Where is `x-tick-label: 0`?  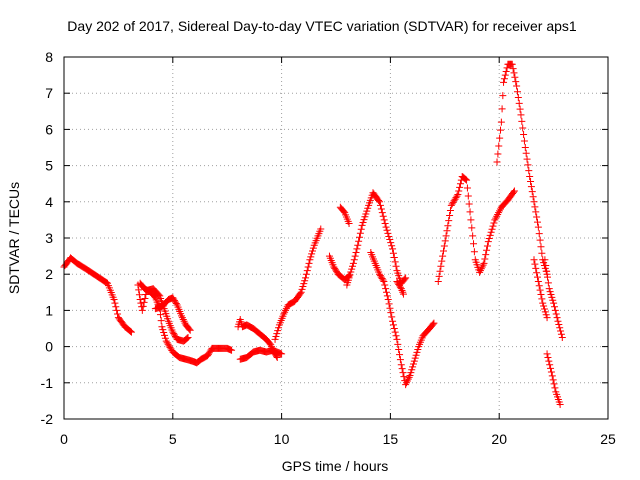
x-tick-label: 0 is located at coordinates (64, 439).